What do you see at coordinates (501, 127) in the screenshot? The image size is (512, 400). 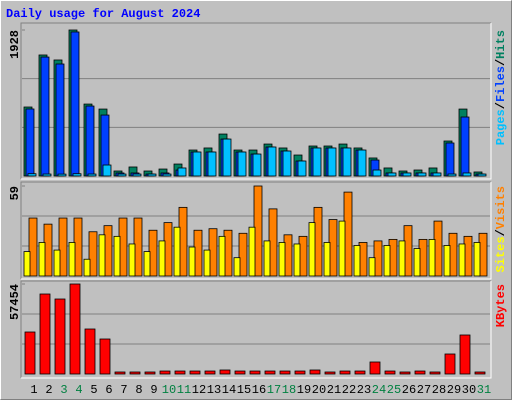 I see `legend-entry: Pages` at bounding box center [501, 127].